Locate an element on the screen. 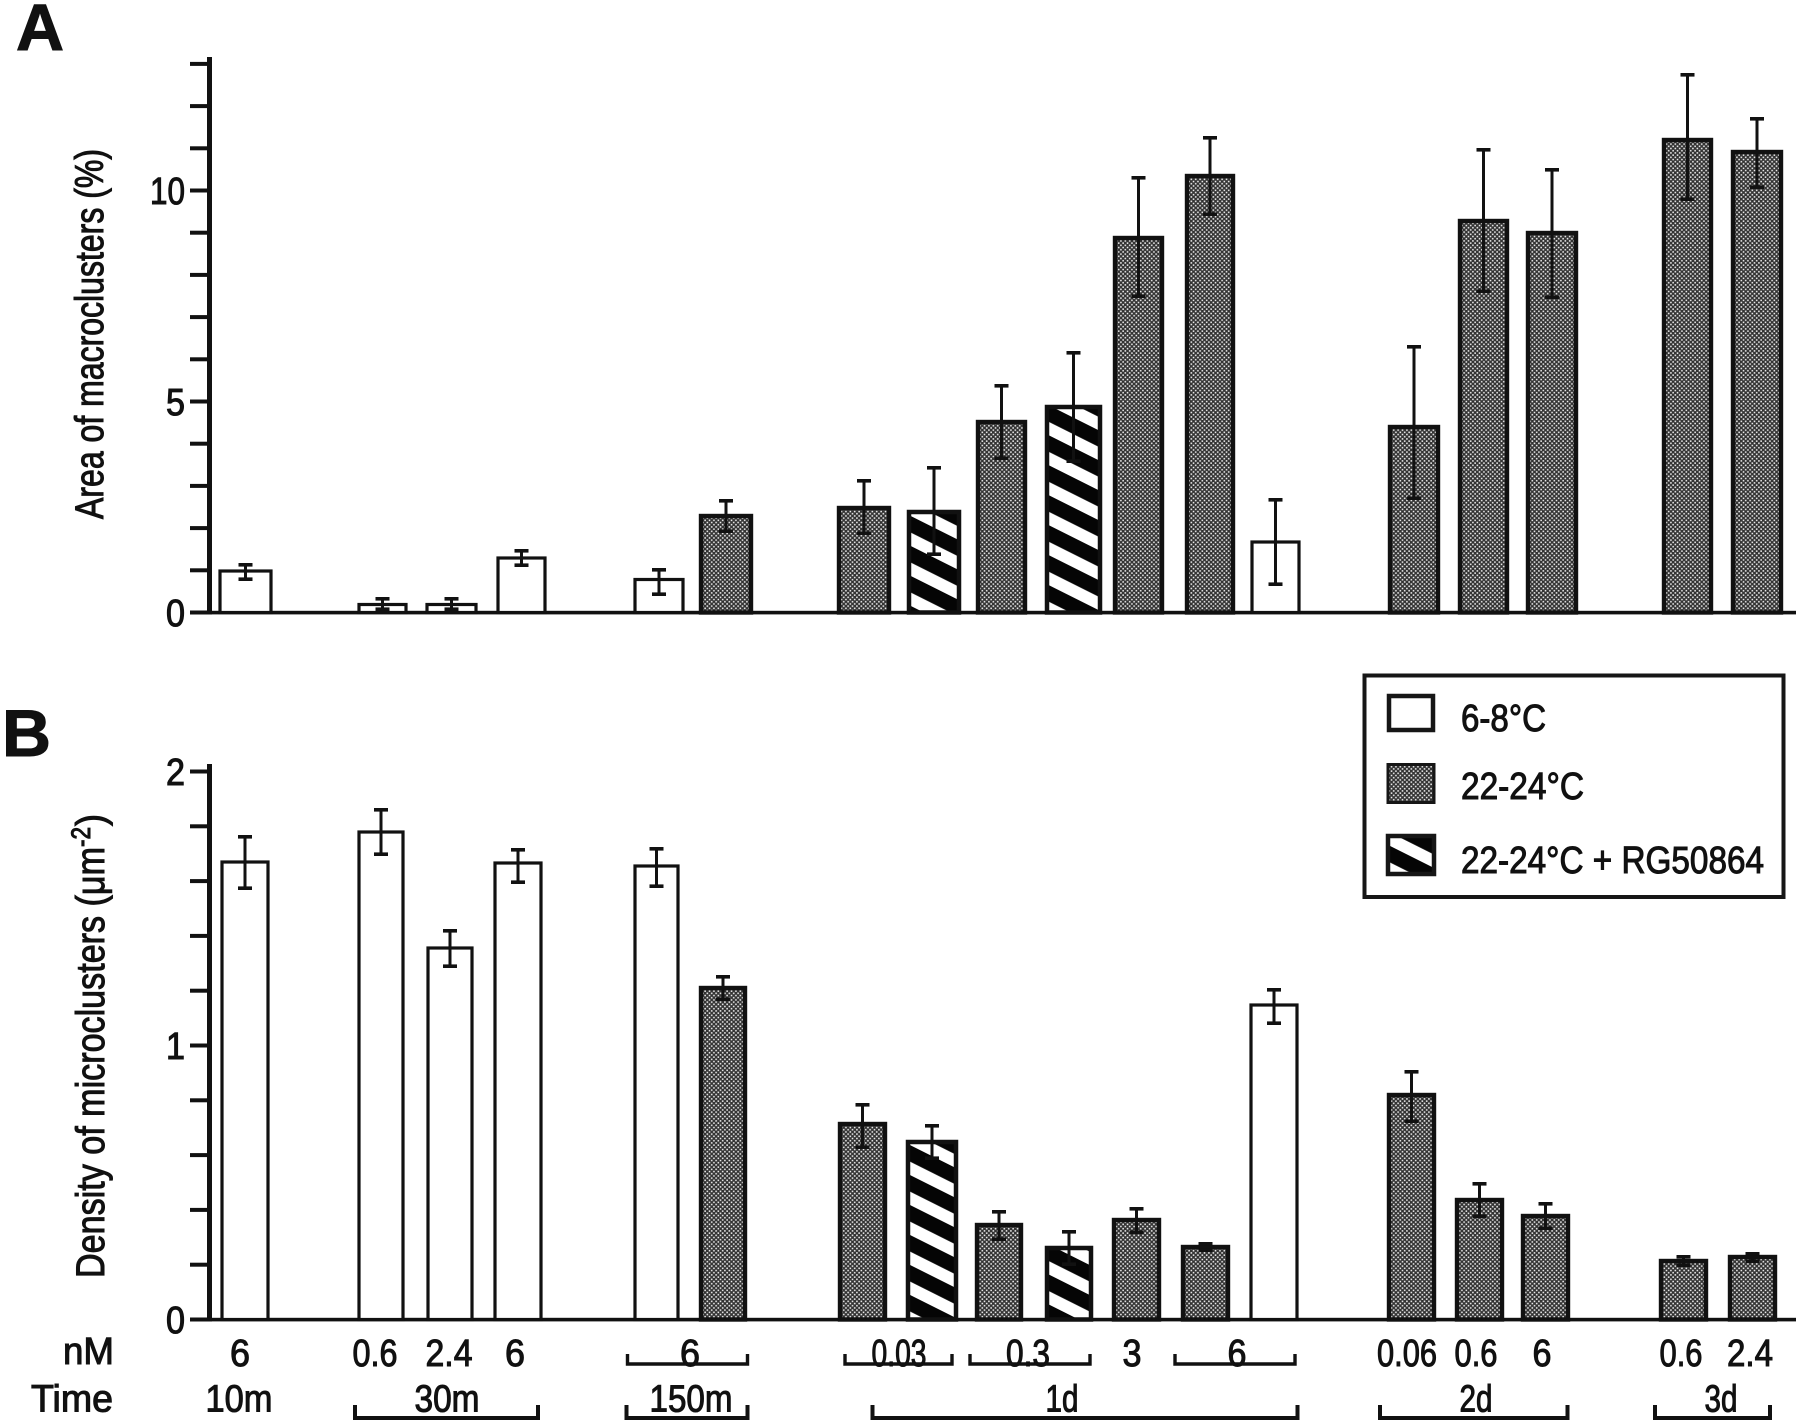  svg-text: 1 is located at coordinates (175, 1047).